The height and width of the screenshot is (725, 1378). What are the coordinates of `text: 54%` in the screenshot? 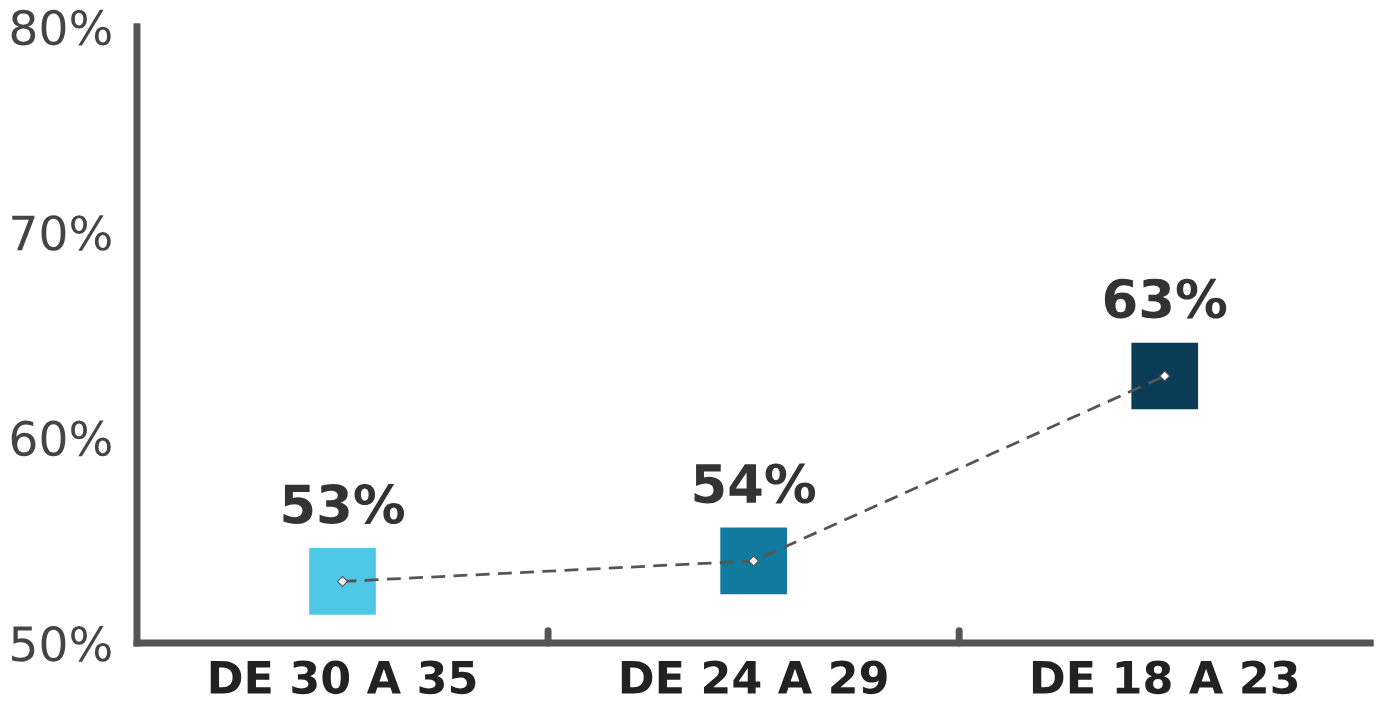 It's located at (755, 483).